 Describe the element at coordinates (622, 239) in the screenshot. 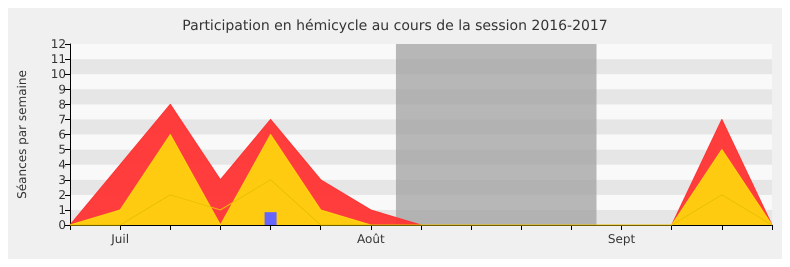

I see `x-tick-label: Sept` at that location.